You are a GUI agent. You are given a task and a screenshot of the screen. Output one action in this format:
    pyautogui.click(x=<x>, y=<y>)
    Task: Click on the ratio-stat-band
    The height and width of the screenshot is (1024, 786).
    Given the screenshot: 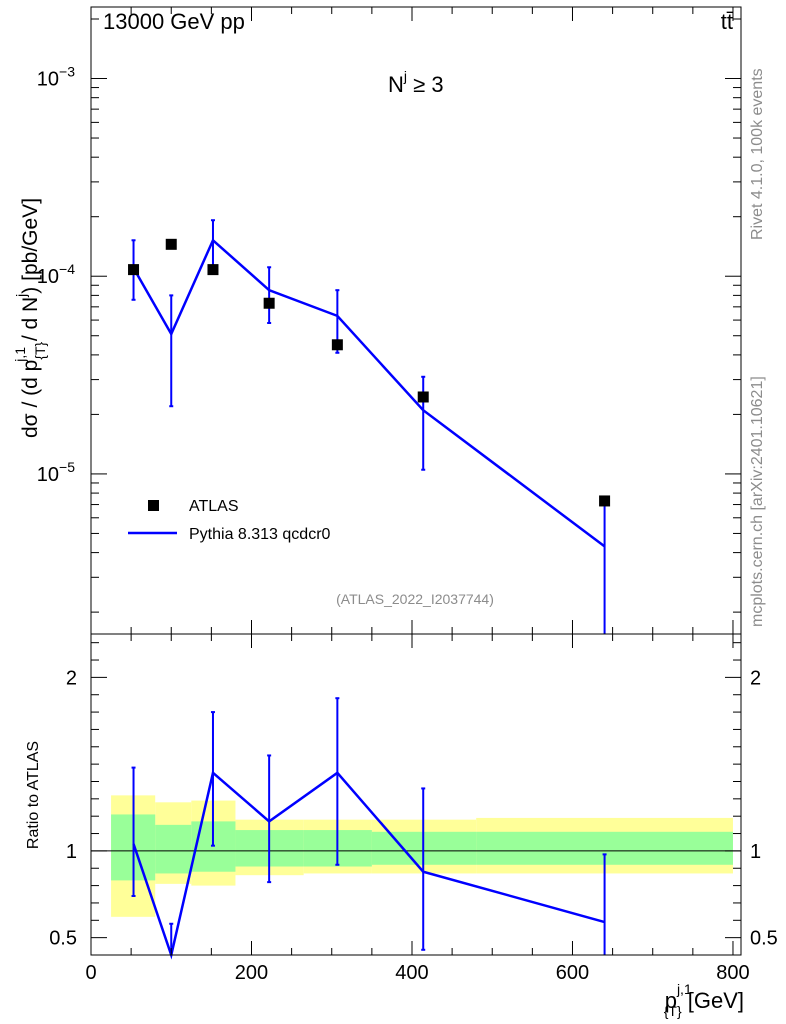 What is the action you would take?
    pyautogui.click(x=173, y=849)
    